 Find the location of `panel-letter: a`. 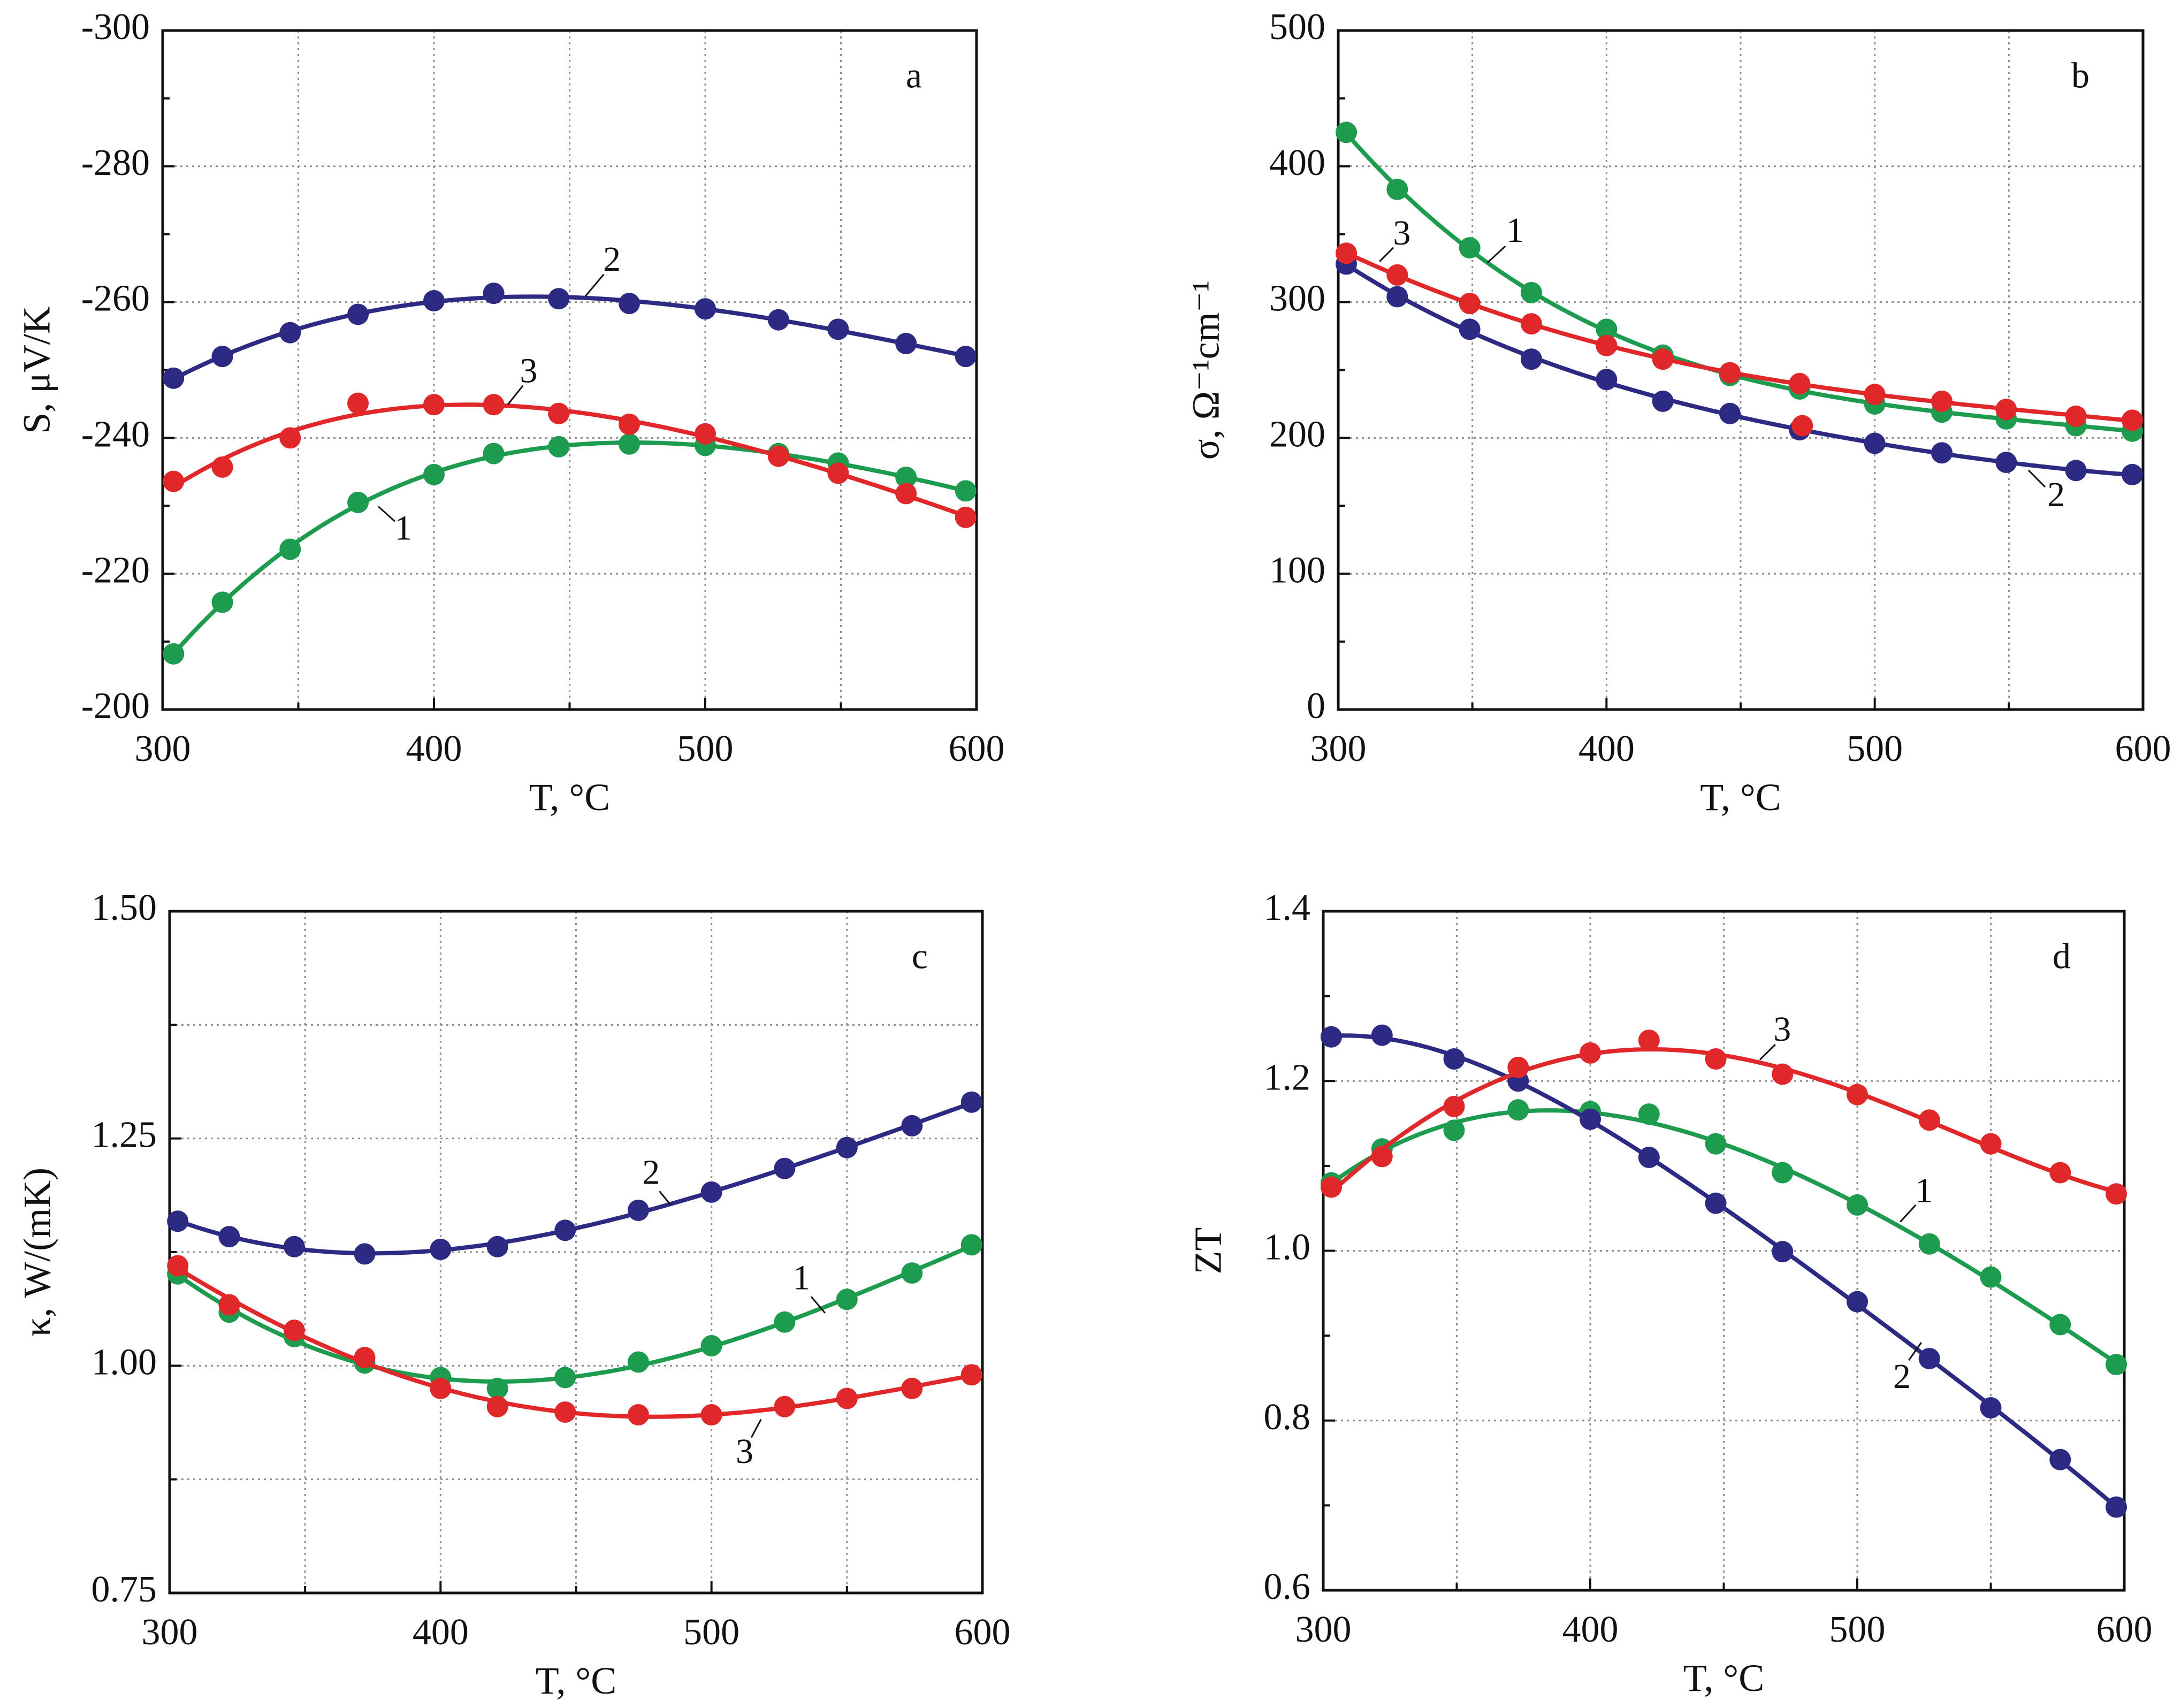

panel-letter: a is located at coordinates (914, 75).